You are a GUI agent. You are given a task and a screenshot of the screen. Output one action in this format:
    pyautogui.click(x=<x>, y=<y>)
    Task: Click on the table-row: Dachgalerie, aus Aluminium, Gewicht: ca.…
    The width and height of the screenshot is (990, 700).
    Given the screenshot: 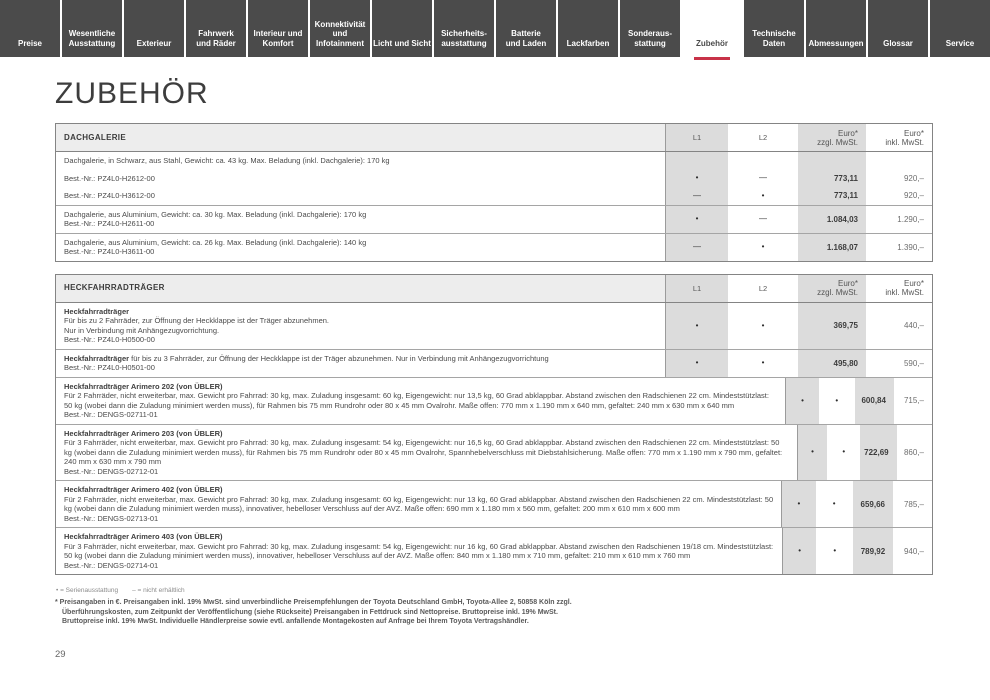 What is the action you would take?
    pyautogui.click(x=494, y=246)
    